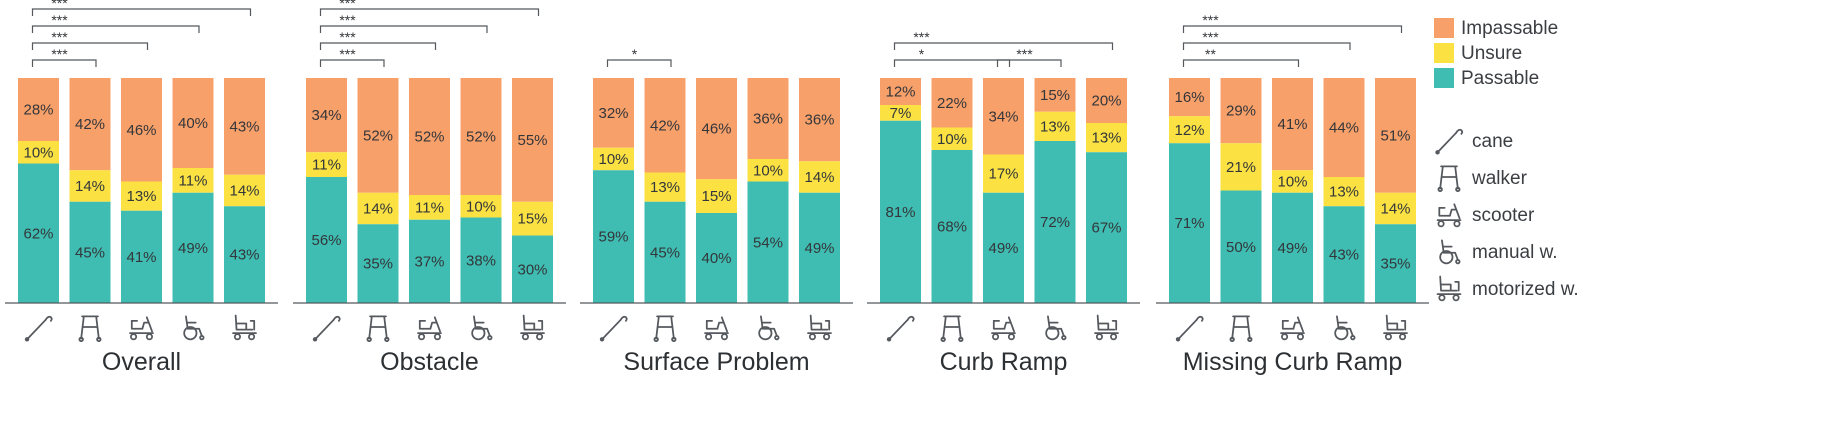 The height and width of the screenshot is (439, 1821). What do you see at coordinates (532, 140) in the screenshot?
I see `label-impassable: 55%` at bounding box center [532, 140].